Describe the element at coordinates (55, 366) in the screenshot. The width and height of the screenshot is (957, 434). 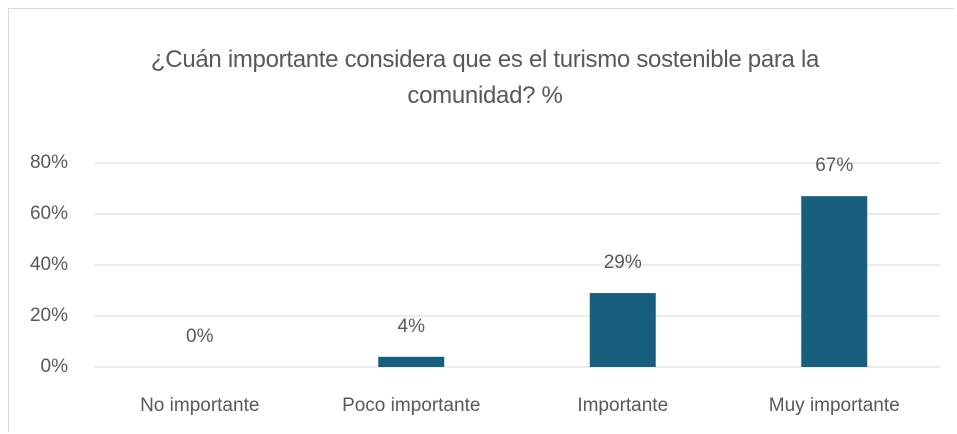
I see `y-tick-label: 0%` at that location.